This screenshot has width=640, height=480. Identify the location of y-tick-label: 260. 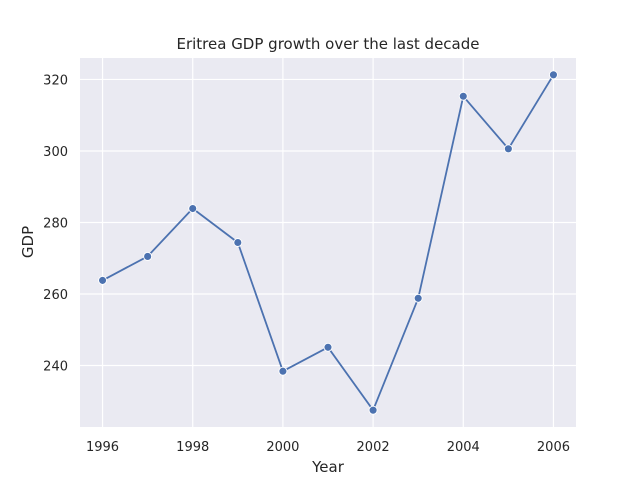
(55, 295).